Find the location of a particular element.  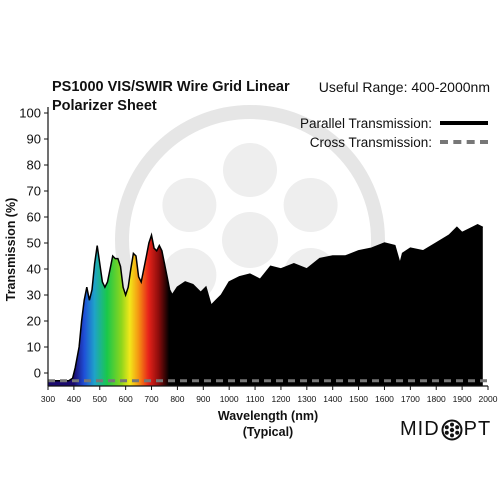

x-tick-label: 1800 is located at coordinates (436, 399).